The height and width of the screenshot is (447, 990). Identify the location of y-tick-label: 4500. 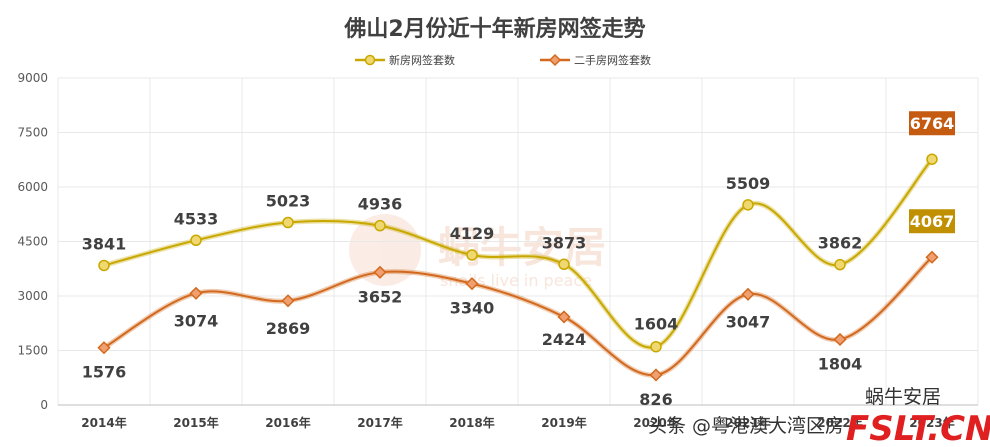
(32, 242).